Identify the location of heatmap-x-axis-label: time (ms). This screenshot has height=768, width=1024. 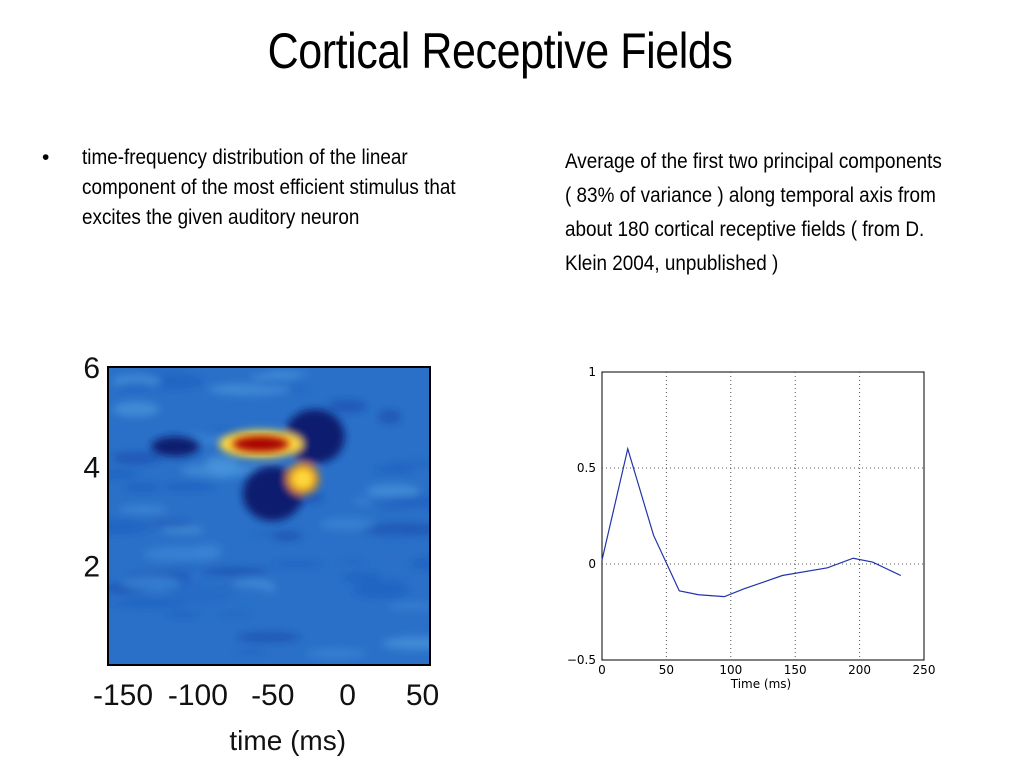
(287, 740).